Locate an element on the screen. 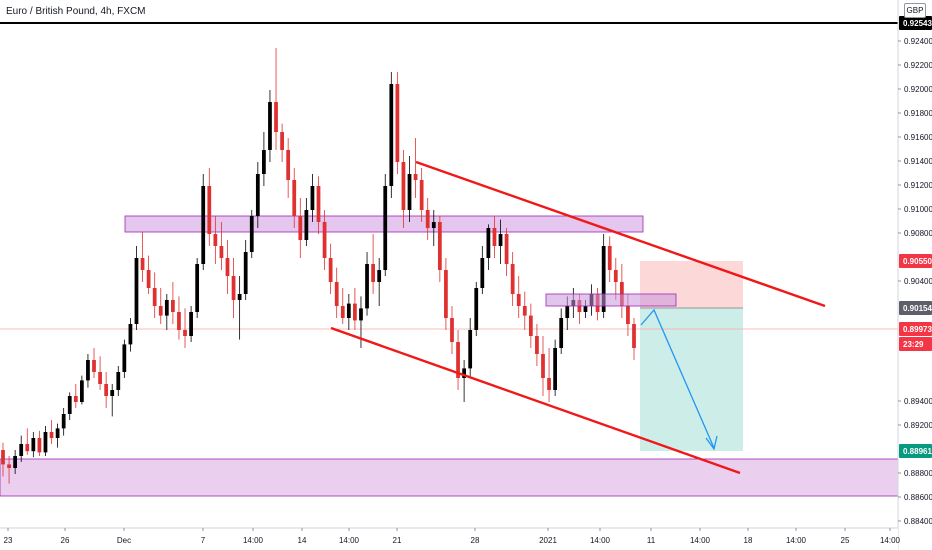 This screenshot has height=550, width=932. chart-title: Euro / British Pound, 4h, FXCM is located at coordinates (76, 11).